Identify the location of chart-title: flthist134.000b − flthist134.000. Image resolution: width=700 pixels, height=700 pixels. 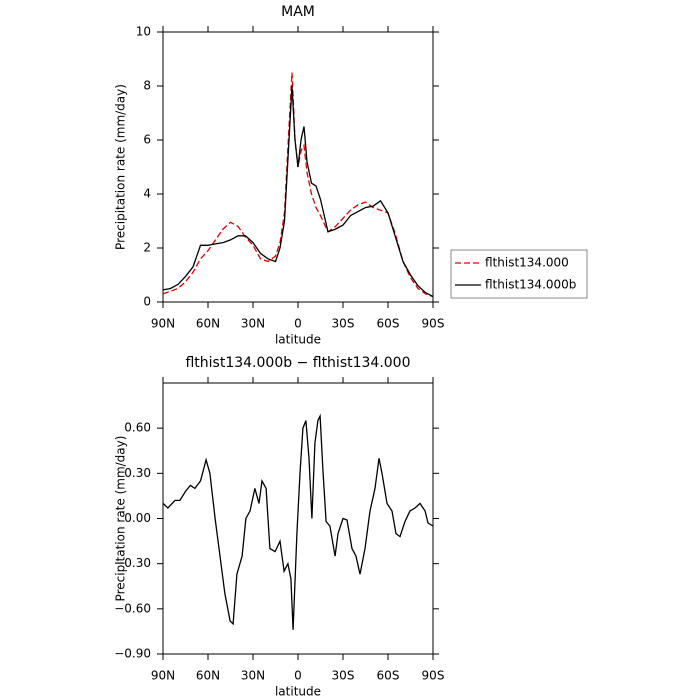
(297, 363).